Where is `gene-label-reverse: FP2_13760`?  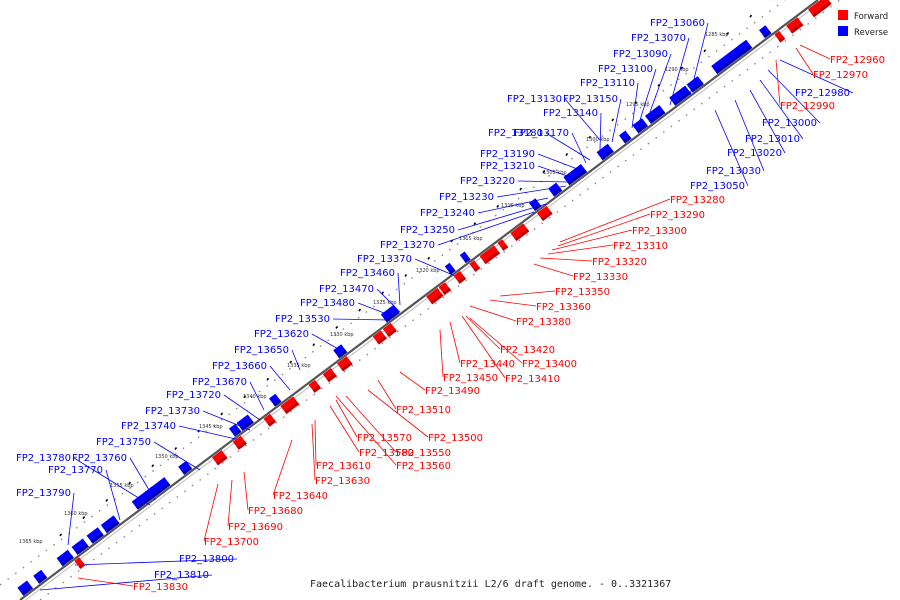 gene-label-reverse: FP2_13760 is located at coordinates (99, 458).